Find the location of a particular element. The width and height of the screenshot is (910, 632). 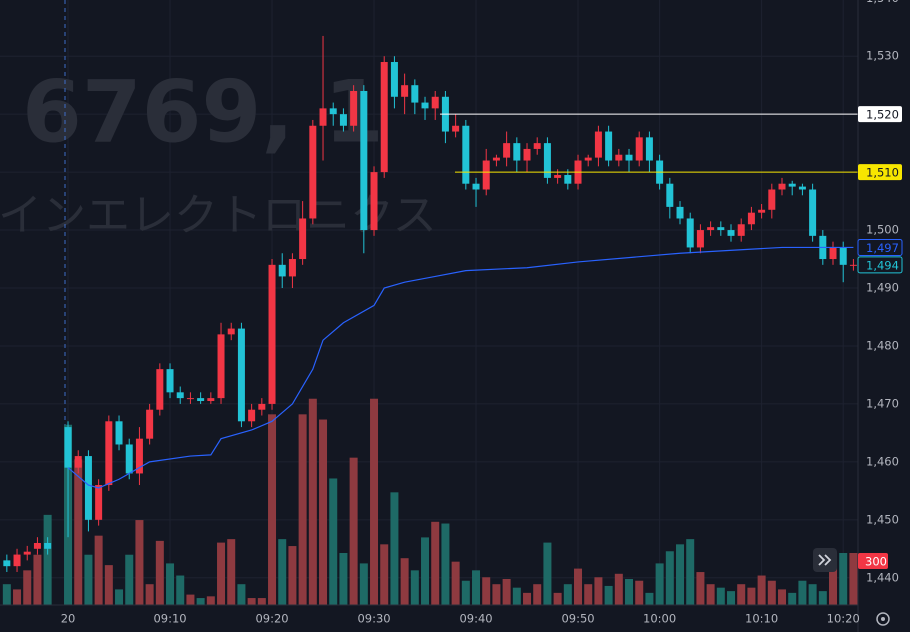

settings-icon is located at coordinates (883, 619).